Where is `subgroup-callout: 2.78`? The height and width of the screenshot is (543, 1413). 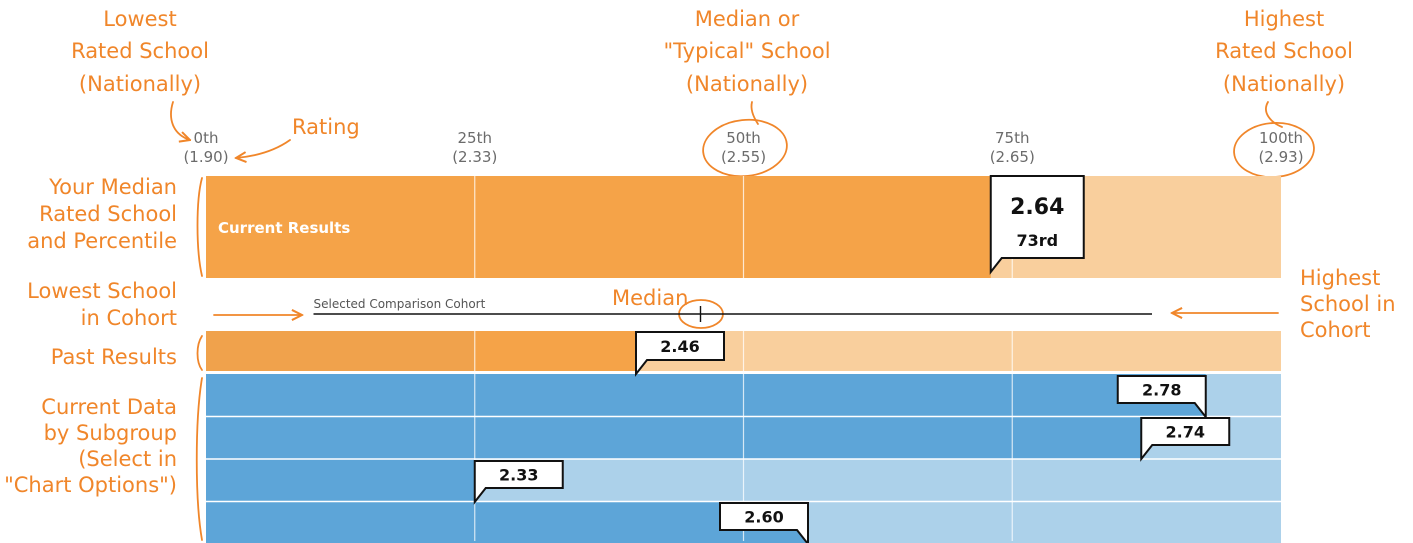
subgroup-callout: 2.78 is located at coordinates (1161, 397).